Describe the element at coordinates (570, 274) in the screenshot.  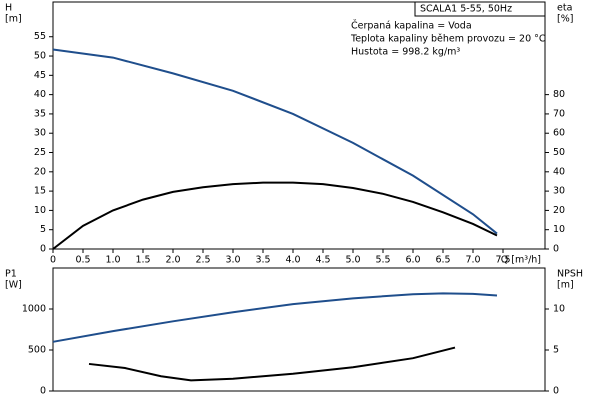
I see `y2-axis-label: NPSH` at that location.